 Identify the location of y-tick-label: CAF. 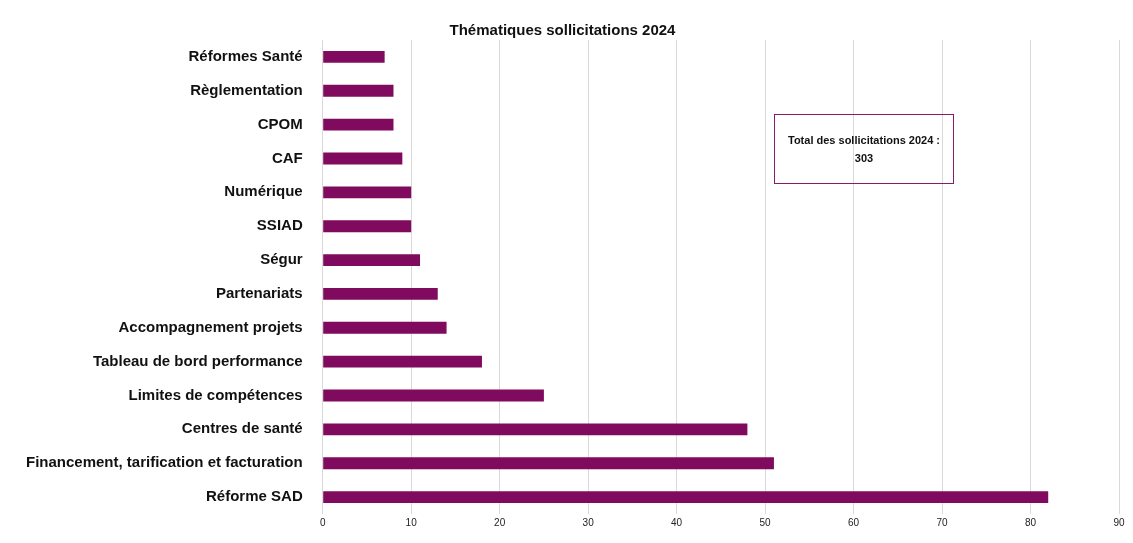
(287, 157).